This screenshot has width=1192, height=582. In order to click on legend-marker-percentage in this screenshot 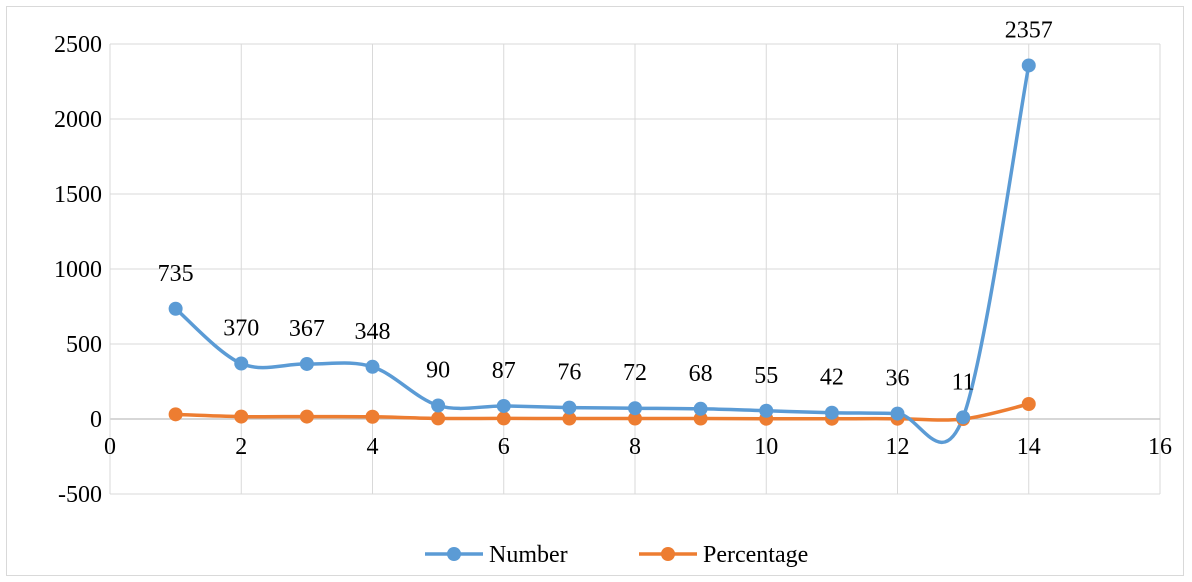, I will do `click(668, 554)`.